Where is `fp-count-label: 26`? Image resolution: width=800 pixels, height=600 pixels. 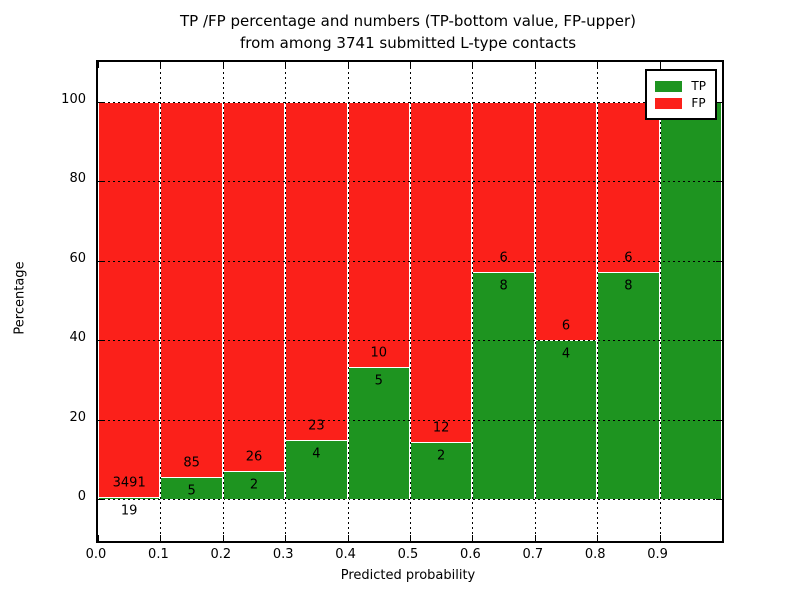 fp-count-label: 26 is located at coordinates (254, 457).